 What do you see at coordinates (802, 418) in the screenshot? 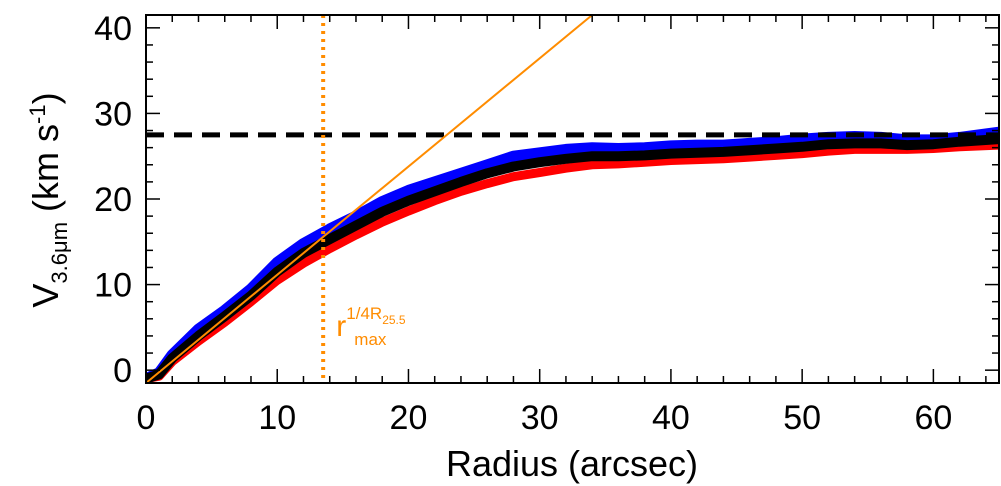
I see `x-tick-label: 50` at bounding box center [802, 418].